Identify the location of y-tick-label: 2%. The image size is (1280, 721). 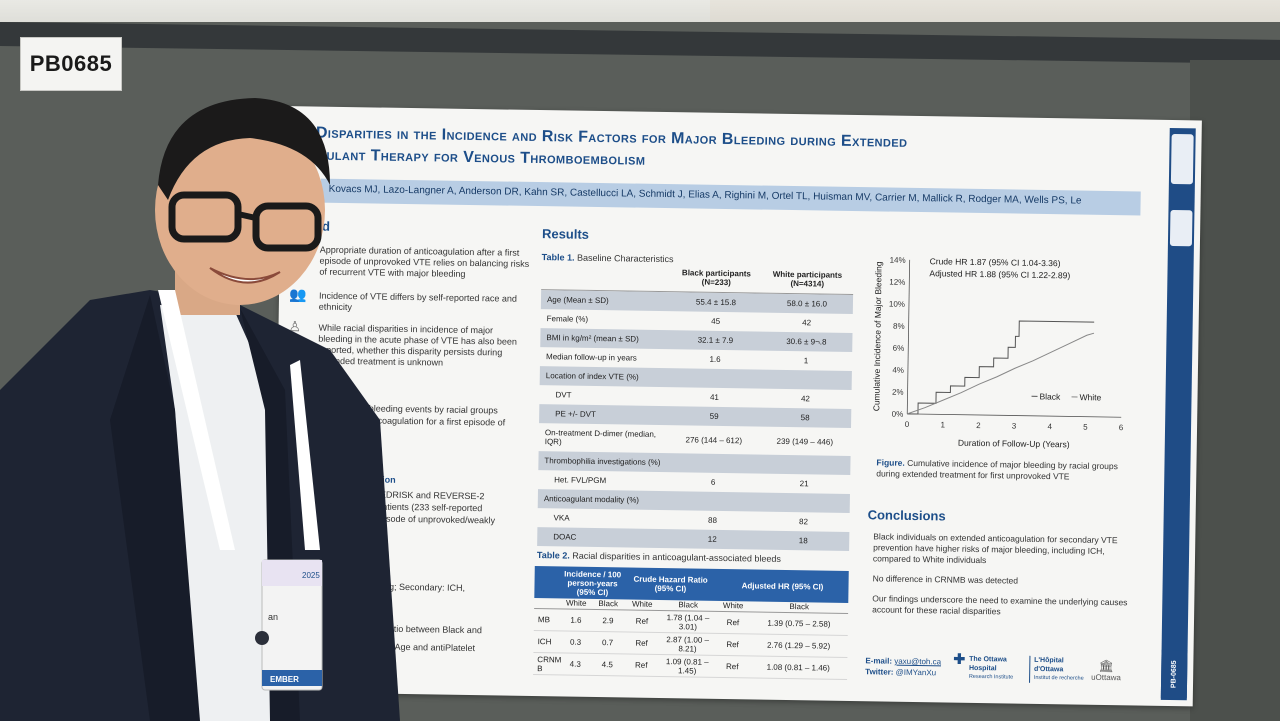
(898, 392).